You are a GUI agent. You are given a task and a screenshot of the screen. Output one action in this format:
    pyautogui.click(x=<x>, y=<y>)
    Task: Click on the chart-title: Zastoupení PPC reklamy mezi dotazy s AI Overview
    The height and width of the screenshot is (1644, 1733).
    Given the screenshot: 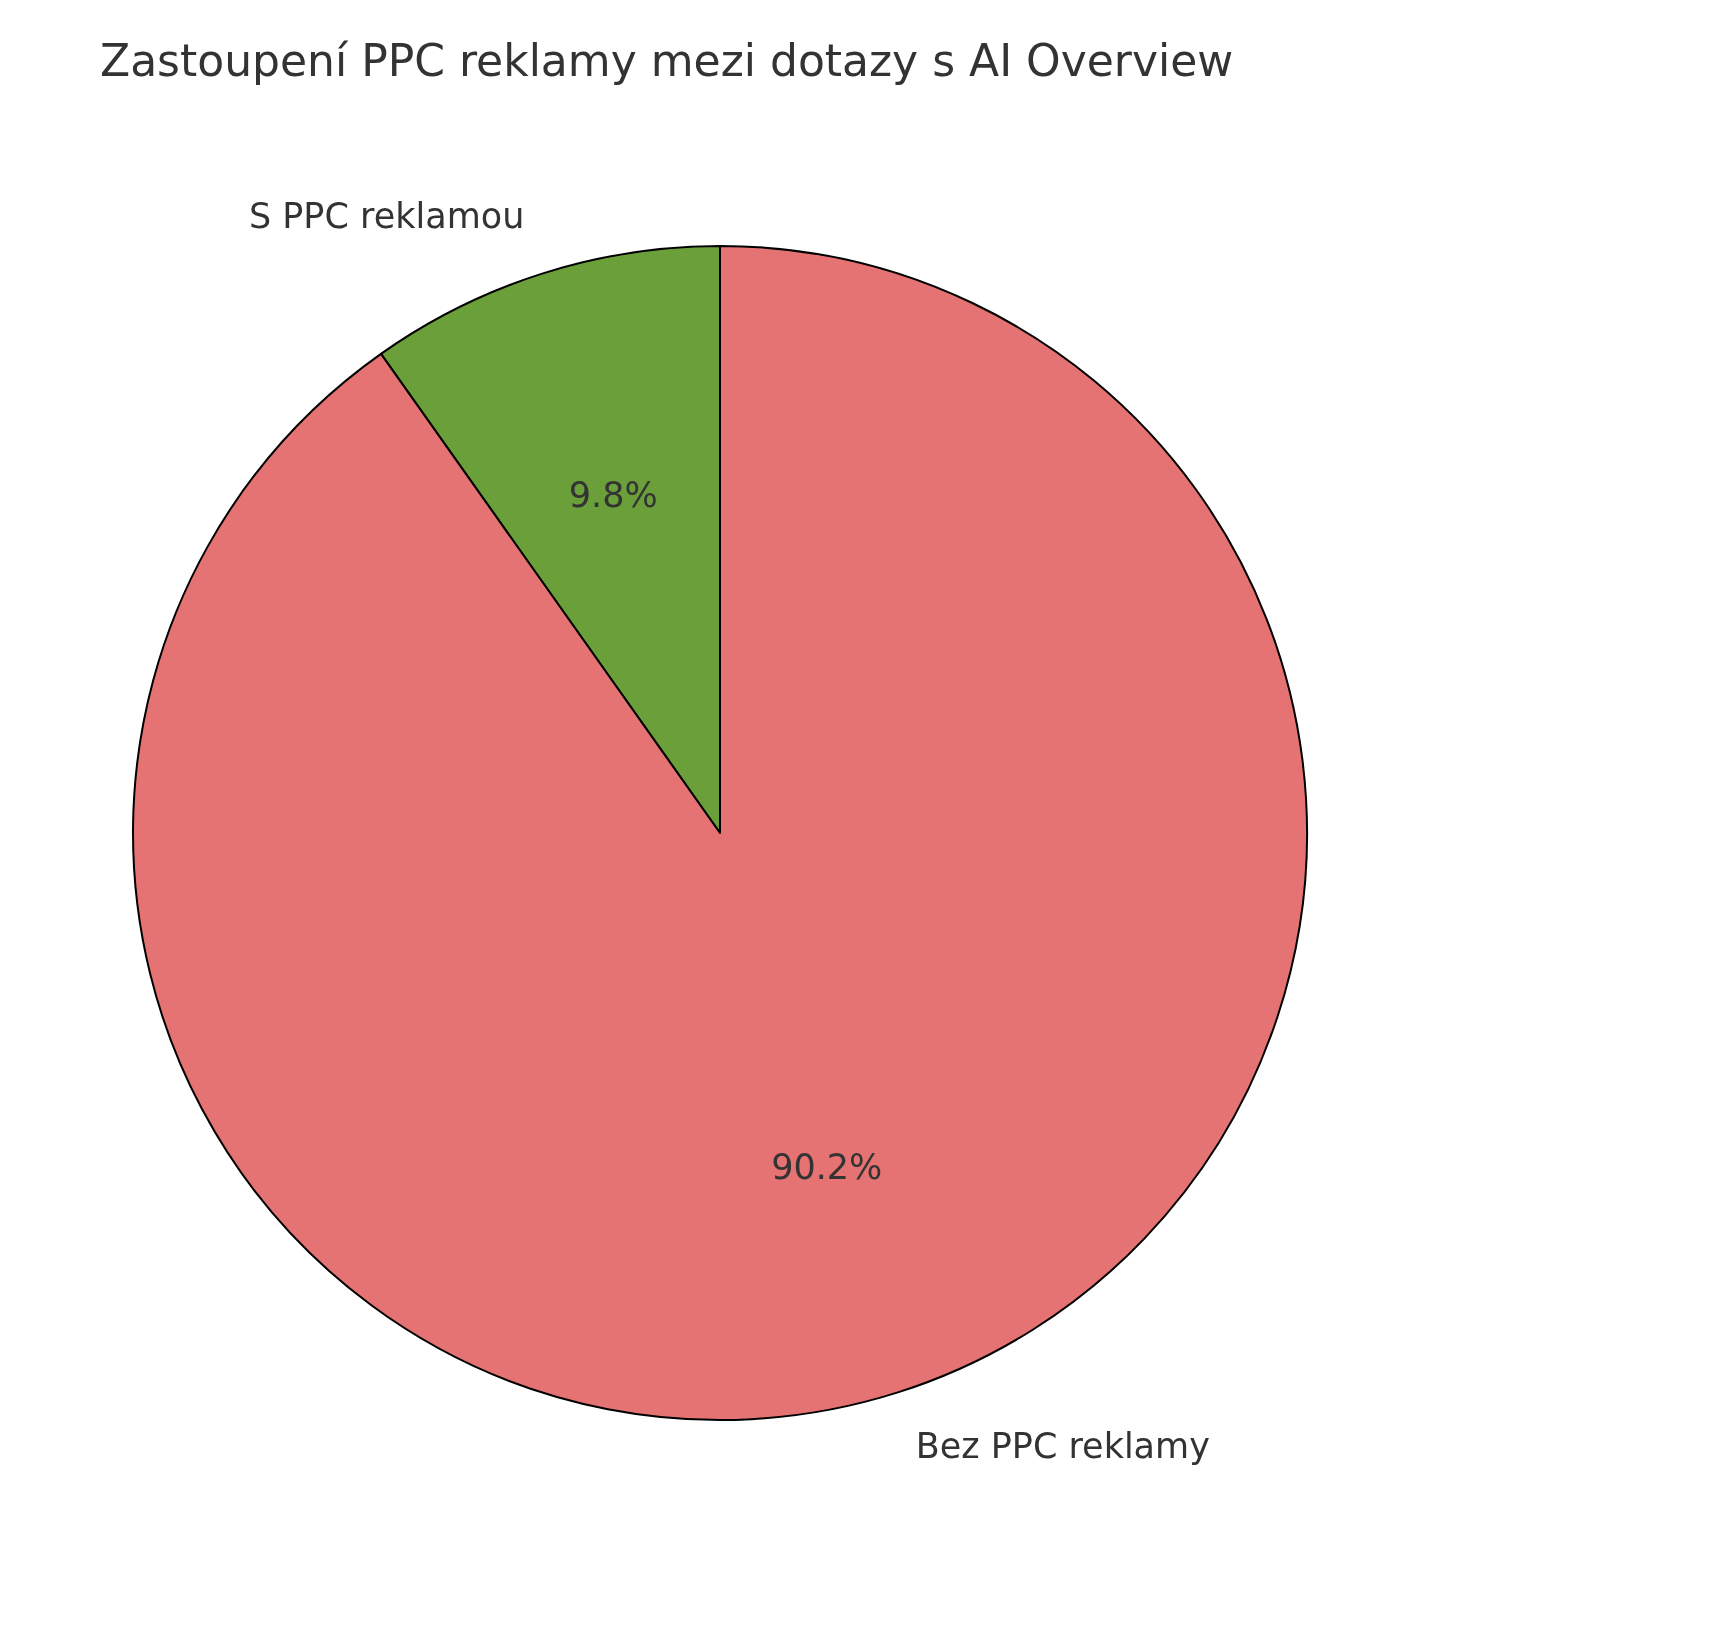 What is the action you would take?
    pyautogui.click(x=667, y=60)
    